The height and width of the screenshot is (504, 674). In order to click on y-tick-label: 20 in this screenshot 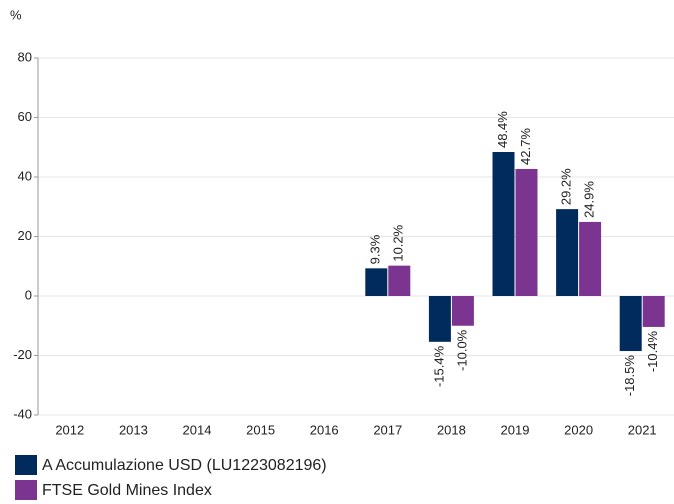, I will do `click(25, 235)`.